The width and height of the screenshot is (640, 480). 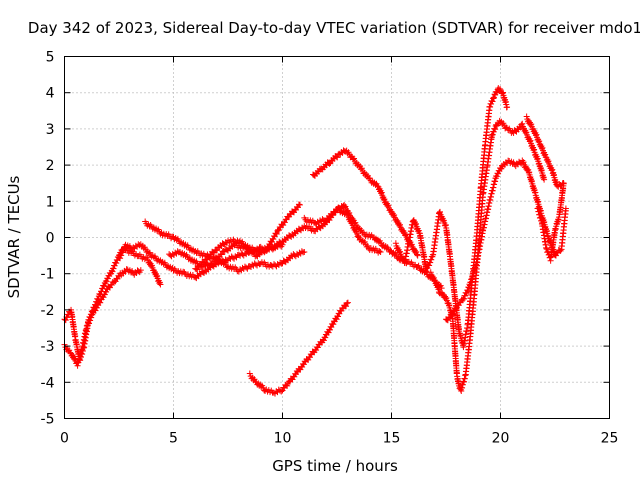 What do you see at coordinates (48, 347) in the screenshot?
I see `y-tick-label: -3` at bounding box center [48, 347].